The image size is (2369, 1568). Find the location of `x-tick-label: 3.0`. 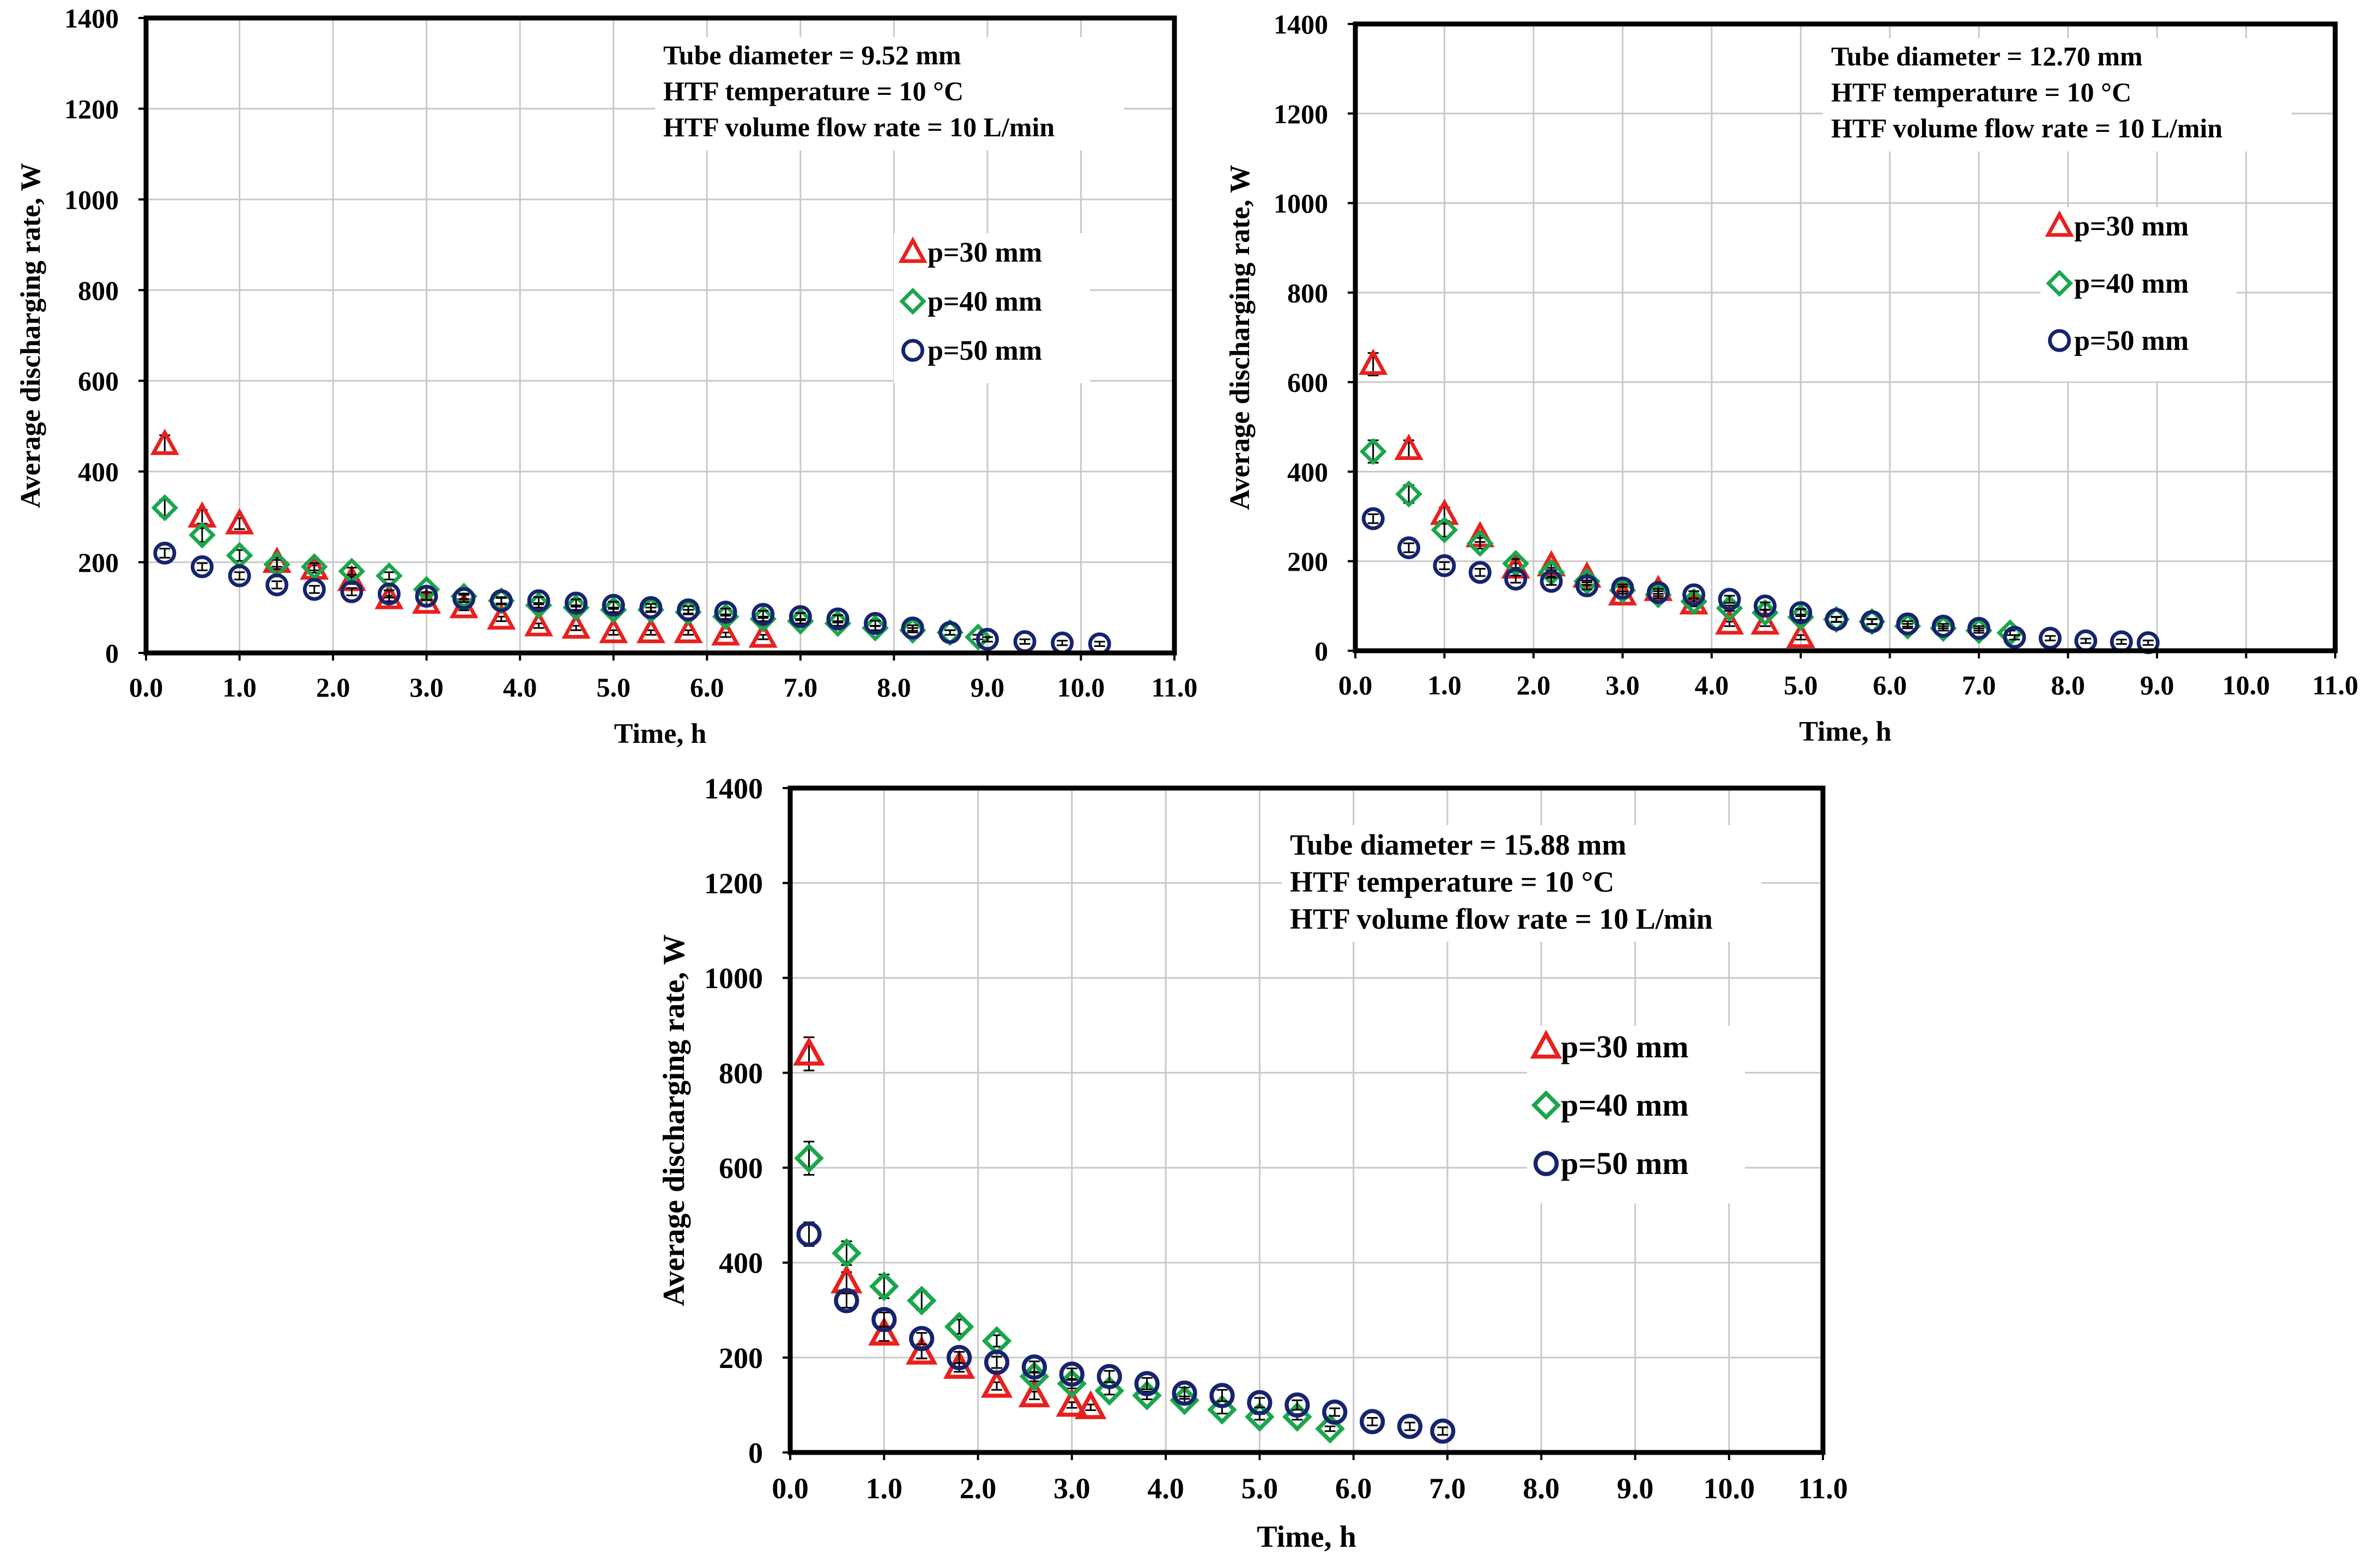

x-tick-label: 3.0 is located at coordinates (1071, 1488).